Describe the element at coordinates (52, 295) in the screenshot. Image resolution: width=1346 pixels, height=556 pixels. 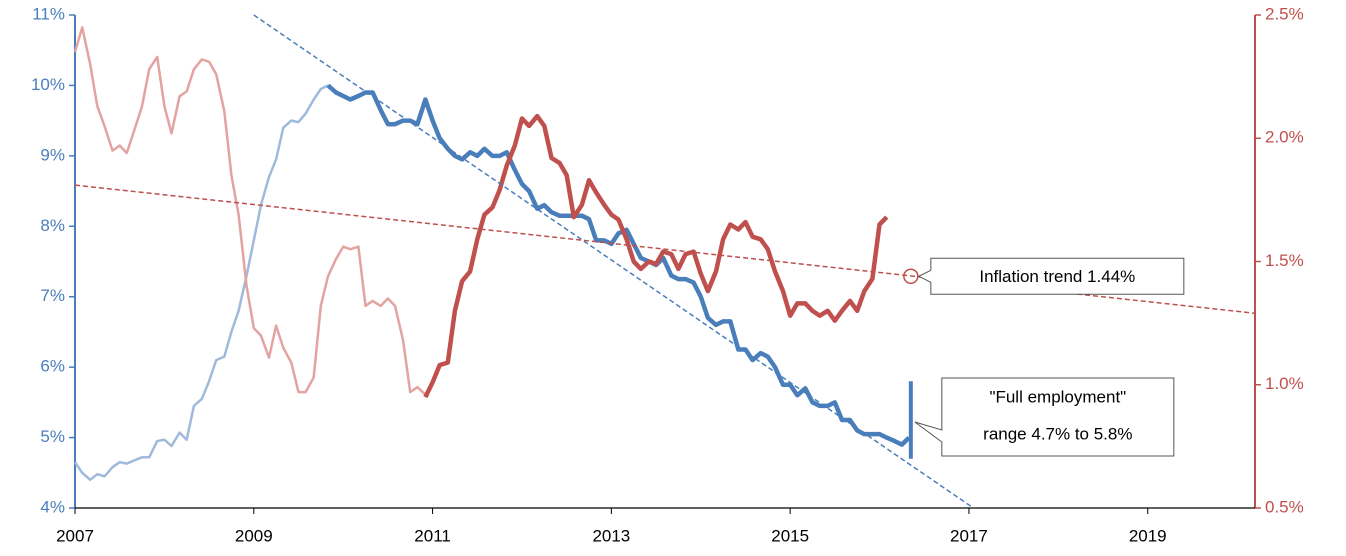
I see `y-tick-label: 7%` at that location.